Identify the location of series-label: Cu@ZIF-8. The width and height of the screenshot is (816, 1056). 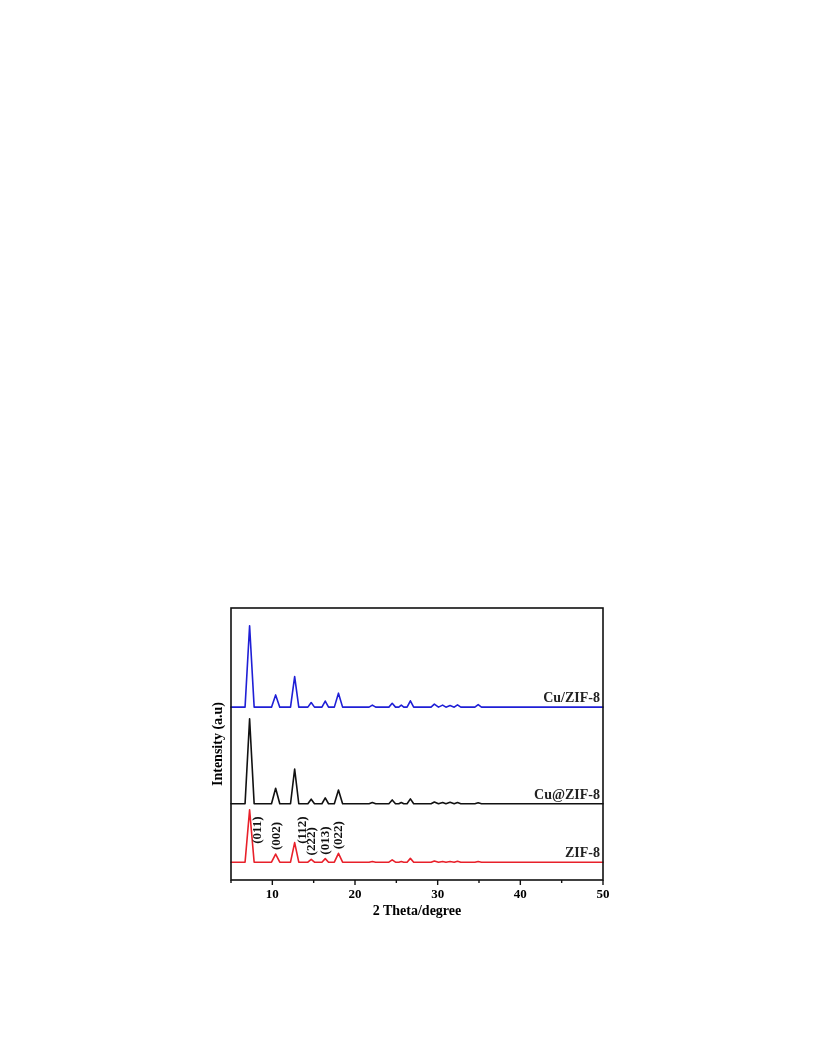
(567, 794).